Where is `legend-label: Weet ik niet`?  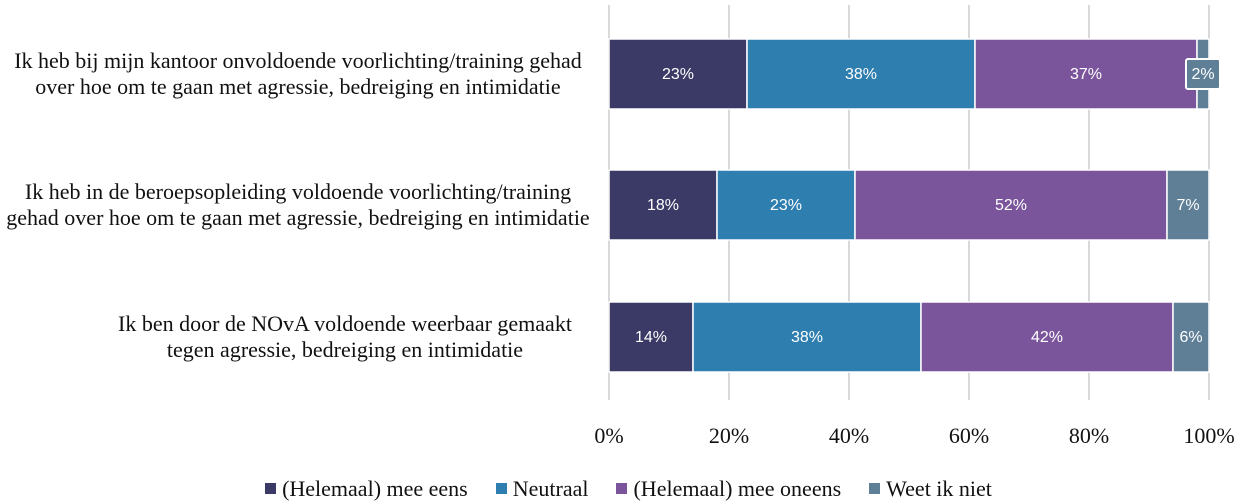 legend-label: Weet ik niet is located at coordinates (939, 488).